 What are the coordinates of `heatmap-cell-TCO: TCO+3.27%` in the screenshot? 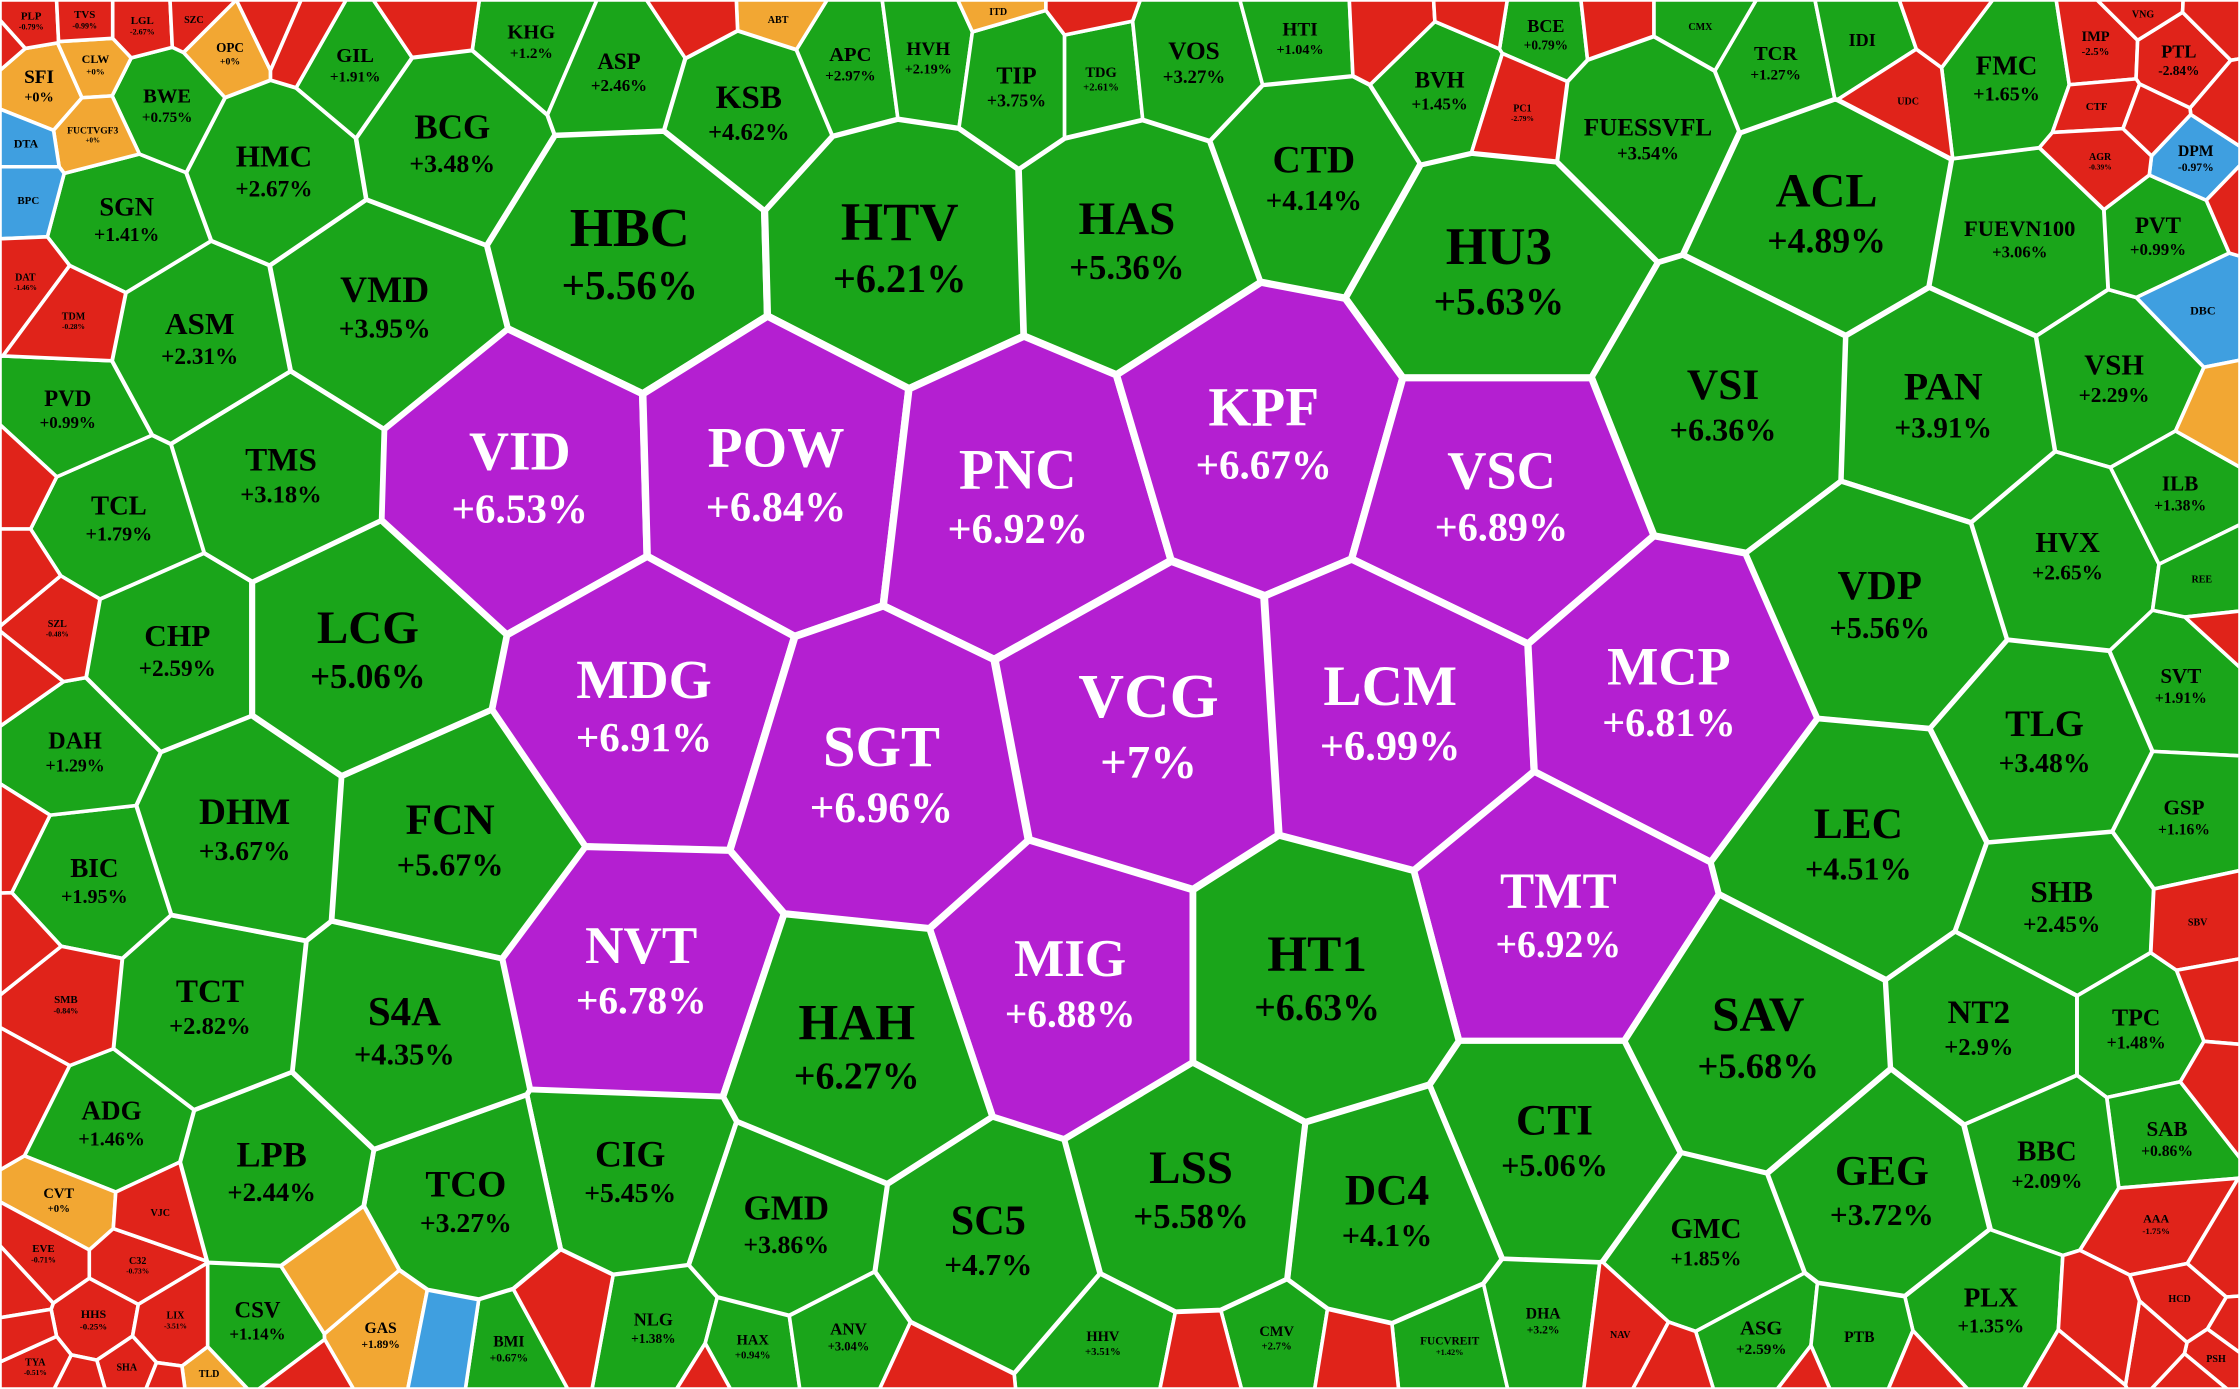 It's located at (462, 1197).